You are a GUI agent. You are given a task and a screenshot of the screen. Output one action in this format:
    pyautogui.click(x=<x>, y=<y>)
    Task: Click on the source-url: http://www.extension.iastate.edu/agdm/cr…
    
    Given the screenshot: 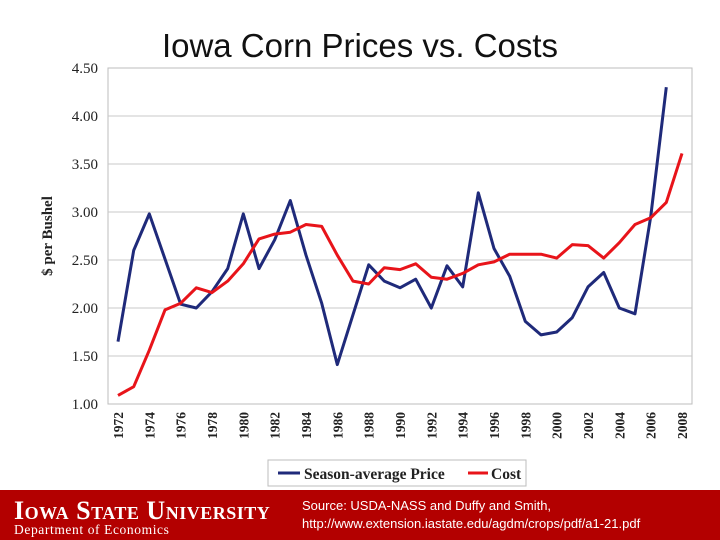 What is the action you would take?
    pyautogui.click(x=471, y=523)
    